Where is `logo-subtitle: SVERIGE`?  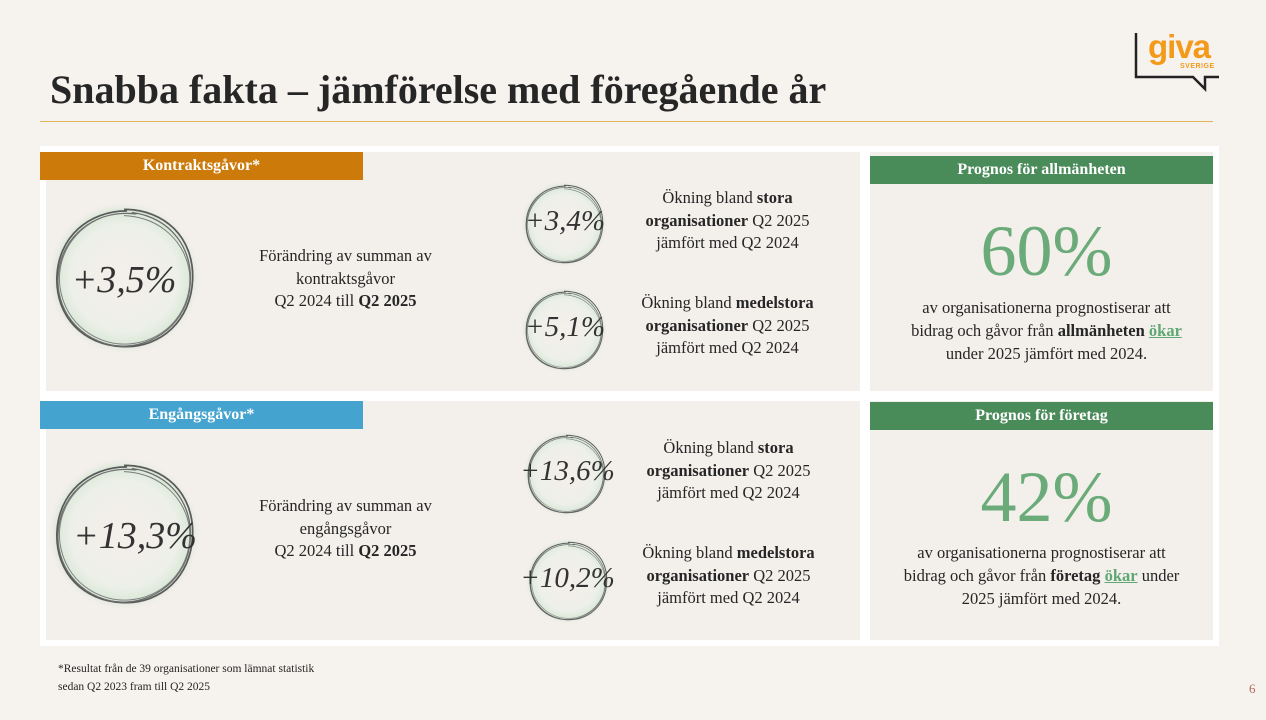 logo-subtitle: SVERIGE is located at coordinates (1197, 66).